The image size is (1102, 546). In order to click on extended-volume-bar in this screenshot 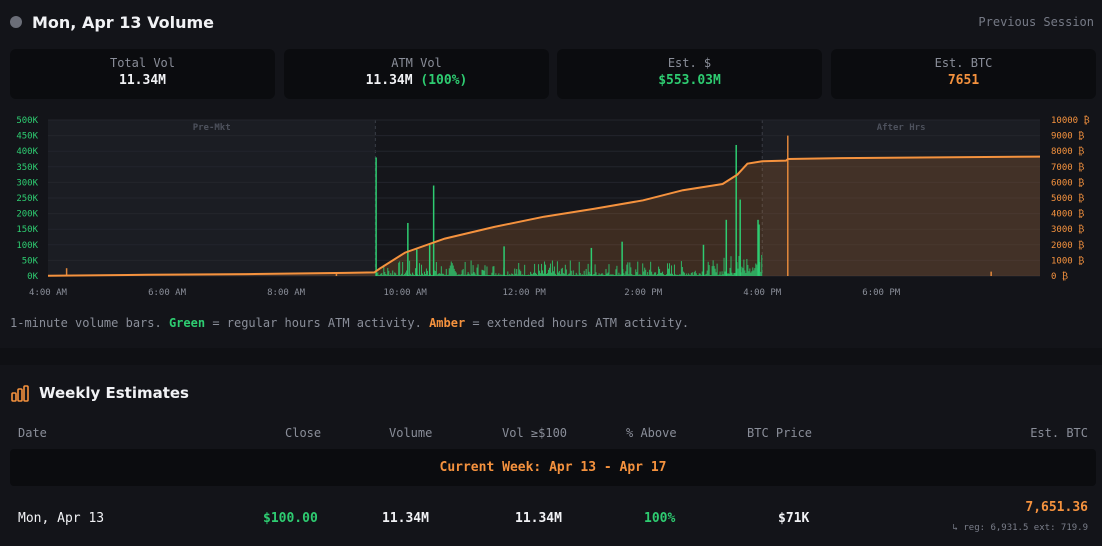, I will do `click(991, 273)`.